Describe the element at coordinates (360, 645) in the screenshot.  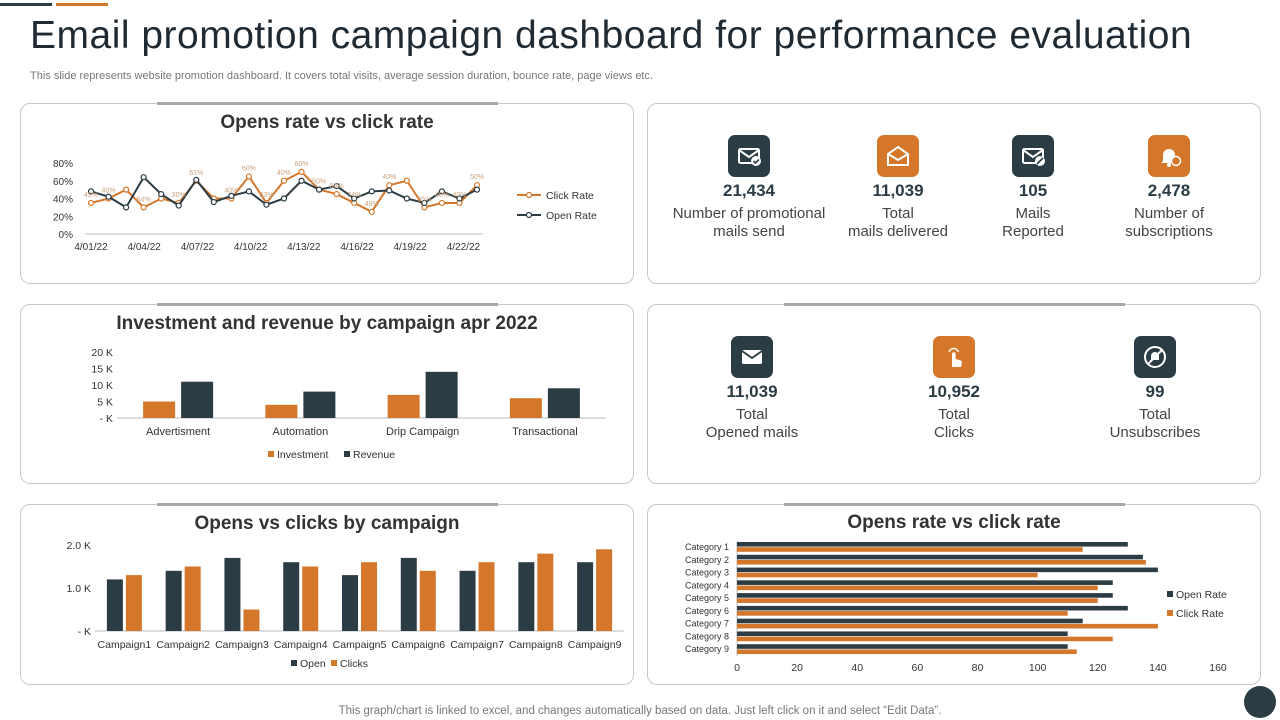
I see `category-label: Campaign5` at that location.